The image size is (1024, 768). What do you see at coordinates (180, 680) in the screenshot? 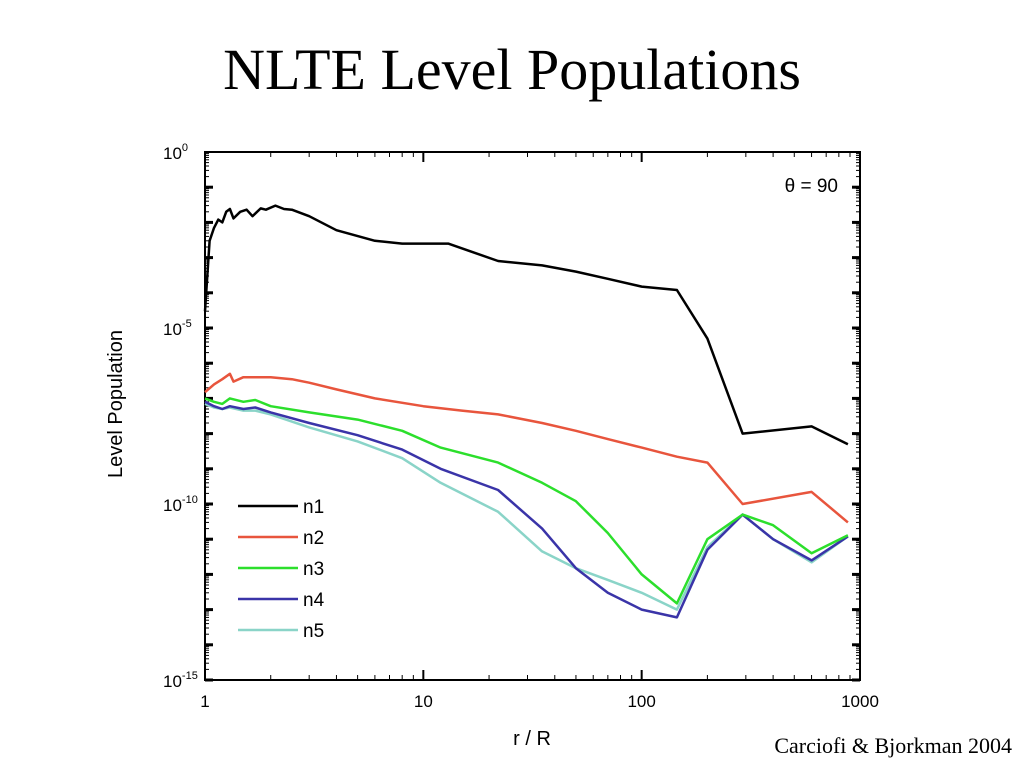
I see `y-tick-label: 10⁻¹⁵` at bounding box center [180, 680].